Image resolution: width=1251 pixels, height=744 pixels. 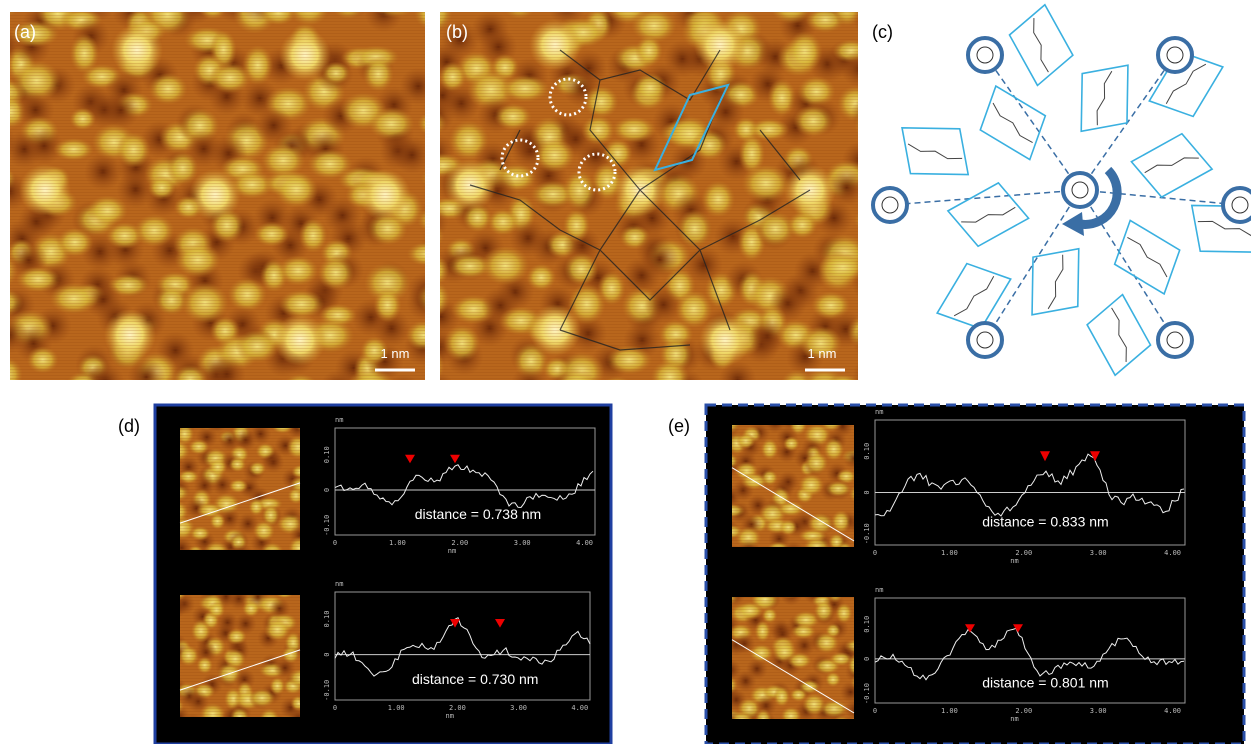 What do you see at coordinates (1100, 197) in the screenshot?
I see `rotation-arrow` at bounding box center [1100, 197].